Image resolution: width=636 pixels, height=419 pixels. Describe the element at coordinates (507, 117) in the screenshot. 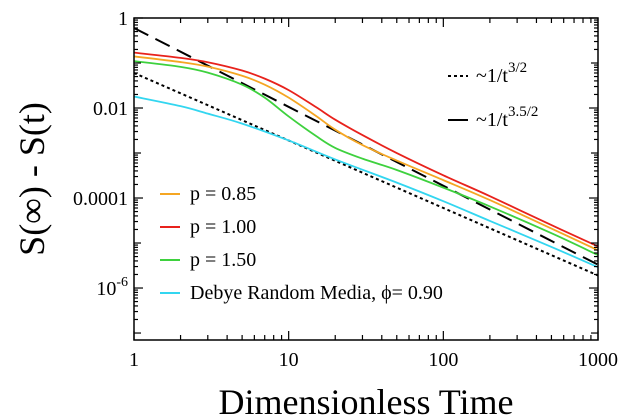

I see `ref-legend-label-2: ~1/t3.5/2` at that location.